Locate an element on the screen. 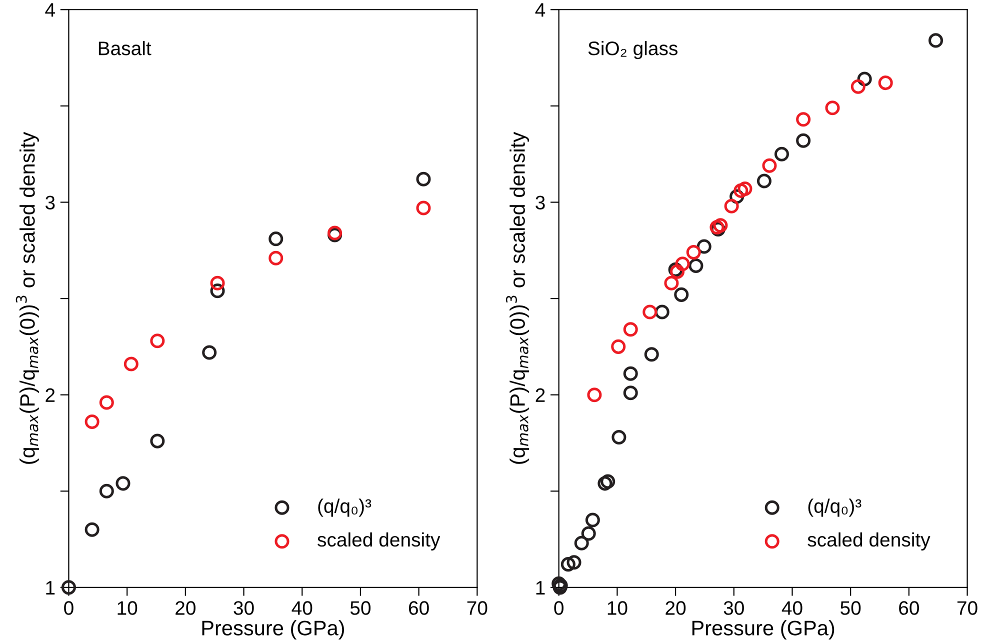 Image resolution: width=982 pixels, height=642 pixels. annotation: Basalt is located at coordinates (125, 48).